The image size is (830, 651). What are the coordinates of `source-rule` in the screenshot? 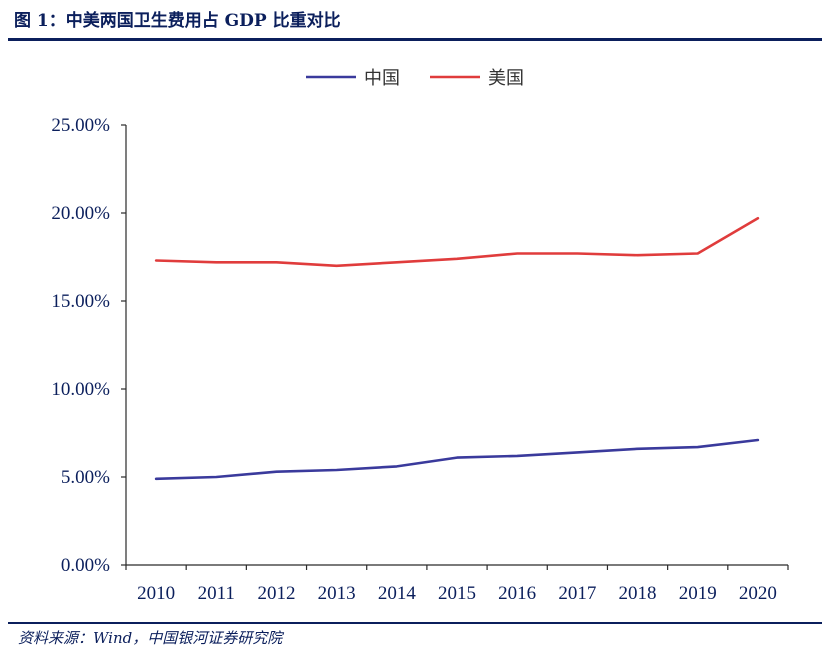 It's located at (415, 623).